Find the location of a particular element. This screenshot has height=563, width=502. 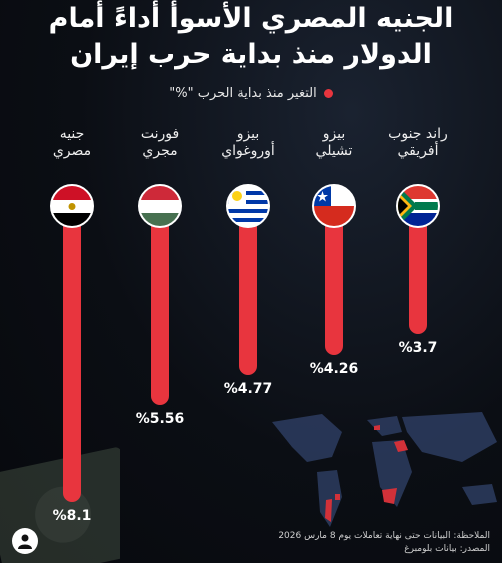

category-label-line: تشيلي is located at coordinates (334, 151).